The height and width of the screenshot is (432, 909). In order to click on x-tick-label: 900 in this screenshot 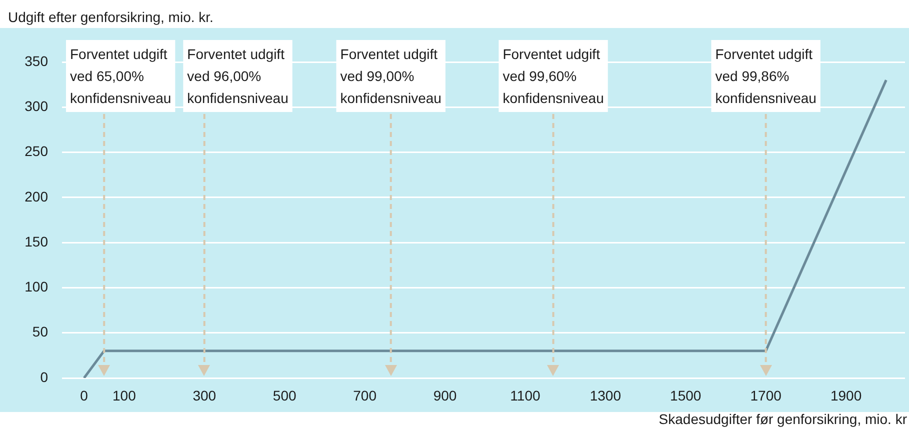, I will do `click(445, 395)`.